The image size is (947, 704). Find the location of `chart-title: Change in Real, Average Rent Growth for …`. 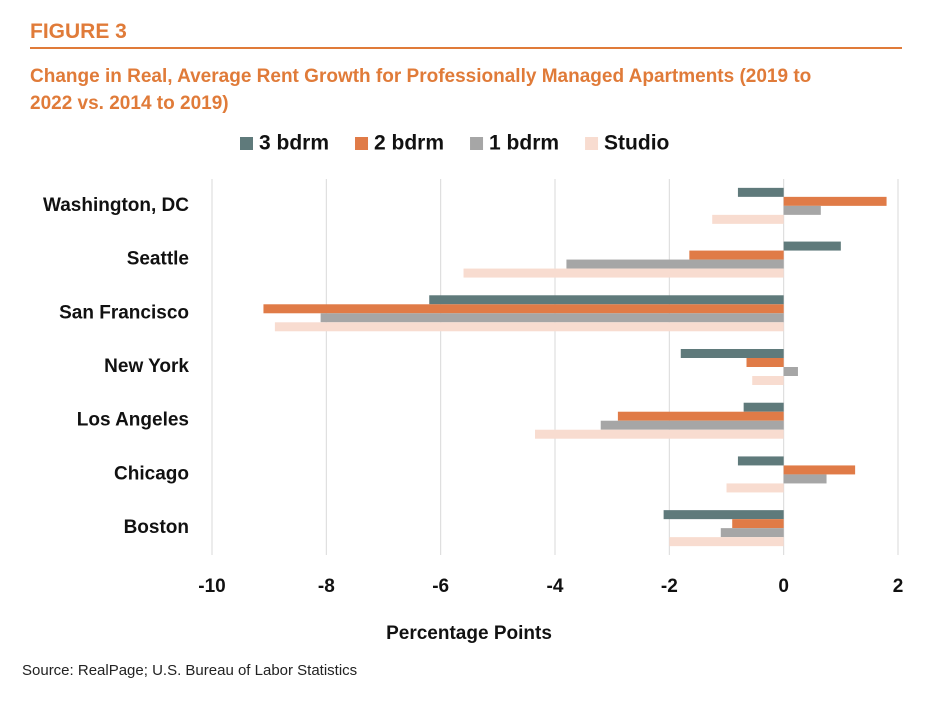

chart-title: Change in Real, Average Rent Growth for … is located at coordinates (421, 90).